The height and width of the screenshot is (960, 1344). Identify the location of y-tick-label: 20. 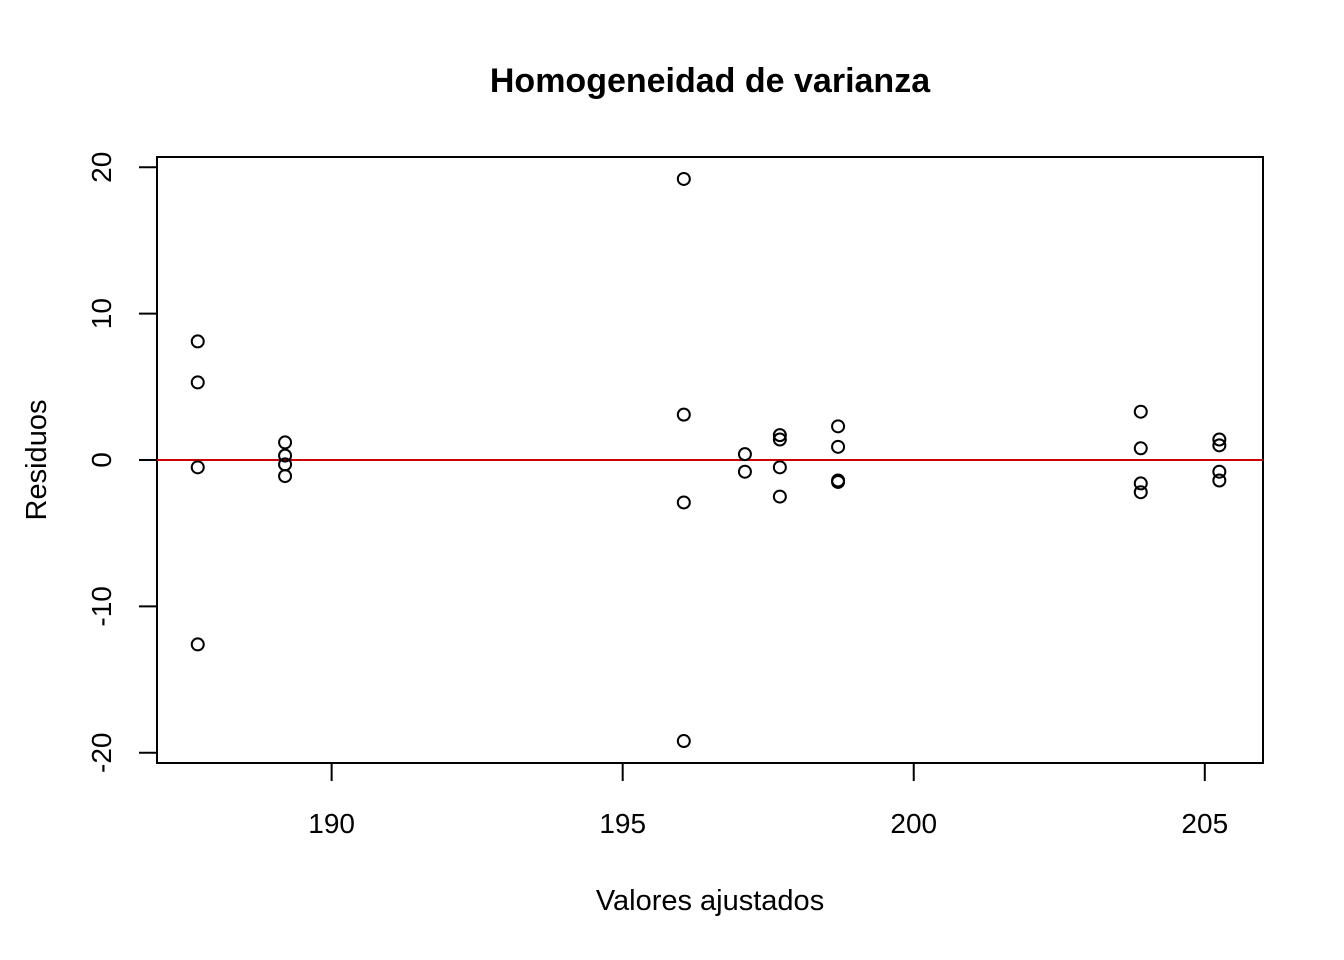
(101, 167).